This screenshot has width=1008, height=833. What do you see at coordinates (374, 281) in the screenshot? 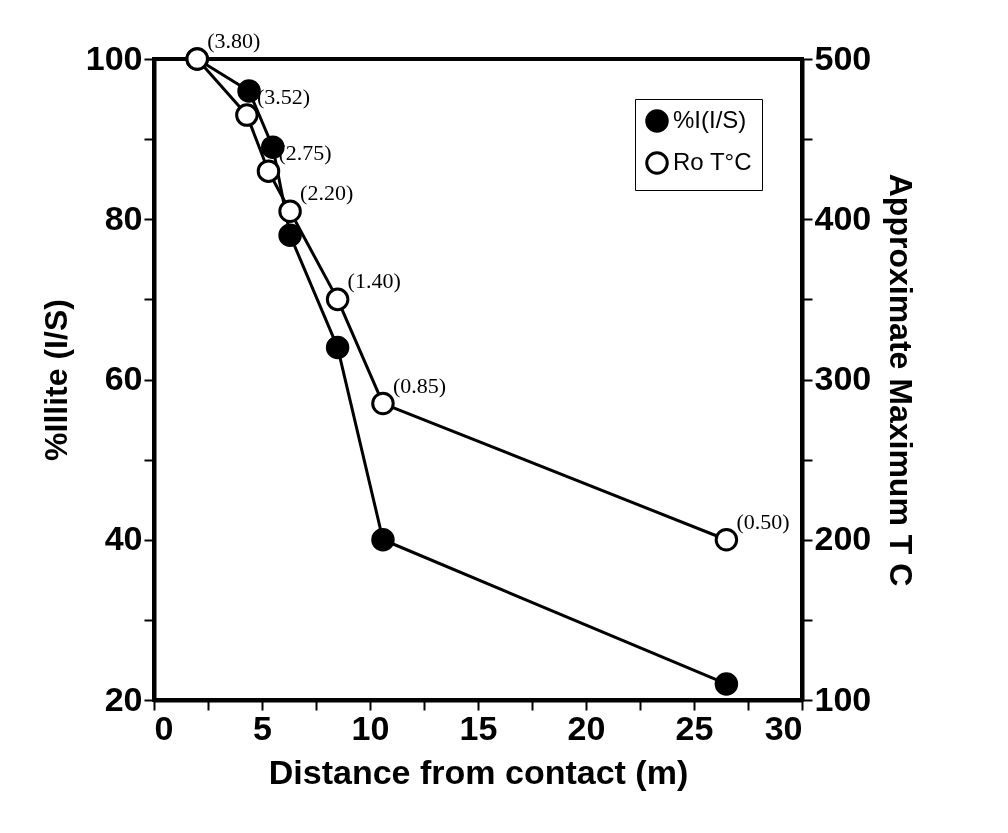
I see `annotation: (1.40)` at bounding box center [374, 281].